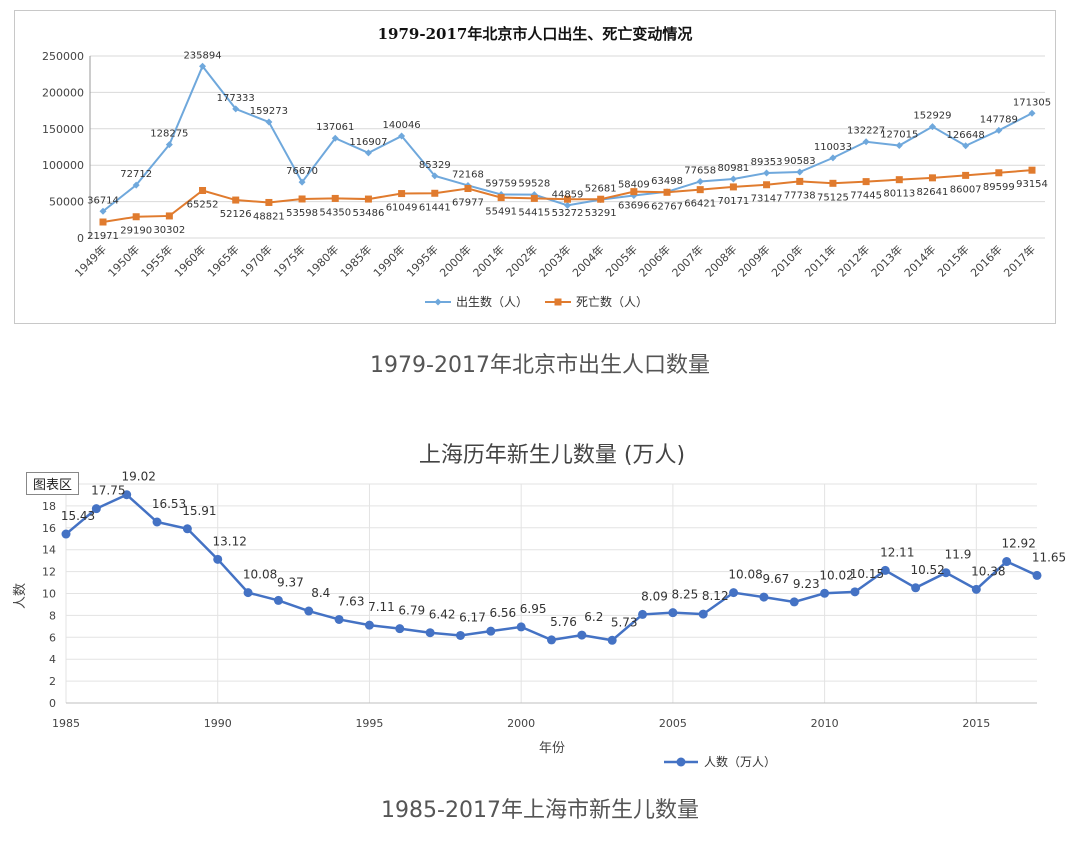 The height and width of the screenshot is (842, 1080). What do you see at coordinates (999, 187) in the screenshot?
I see `deaths-data-label: 89599` at bounding box center [999, 187].